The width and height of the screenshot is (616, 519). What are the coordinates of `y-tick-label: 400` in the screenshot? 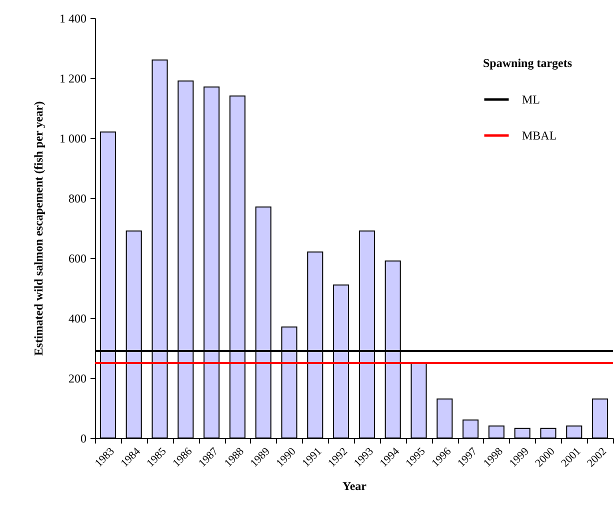 It's located at (77, 319).